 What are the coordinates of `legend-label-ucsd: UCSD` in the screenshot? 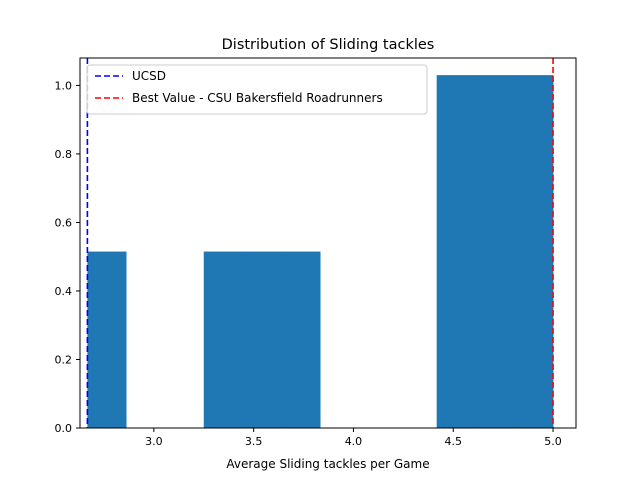 It's located at (149, 76).